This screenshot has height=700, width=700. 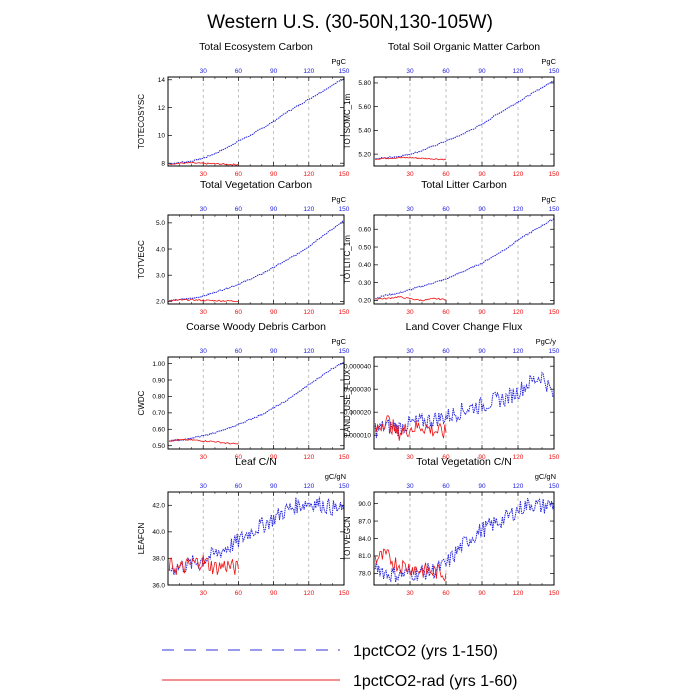 I want to click on y-tick-label: 14, so click(x=162, y=80).